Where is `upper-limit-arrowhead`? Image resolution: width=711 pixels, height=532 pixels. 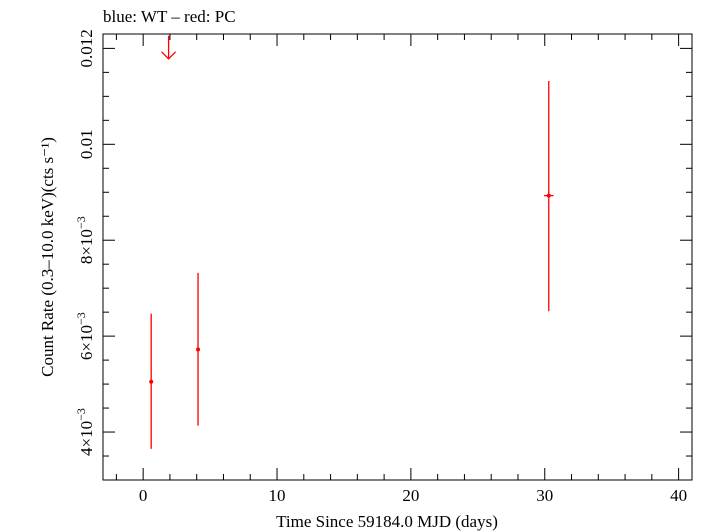
upper-limit-arrowhead is located at coordinates (169, 55).